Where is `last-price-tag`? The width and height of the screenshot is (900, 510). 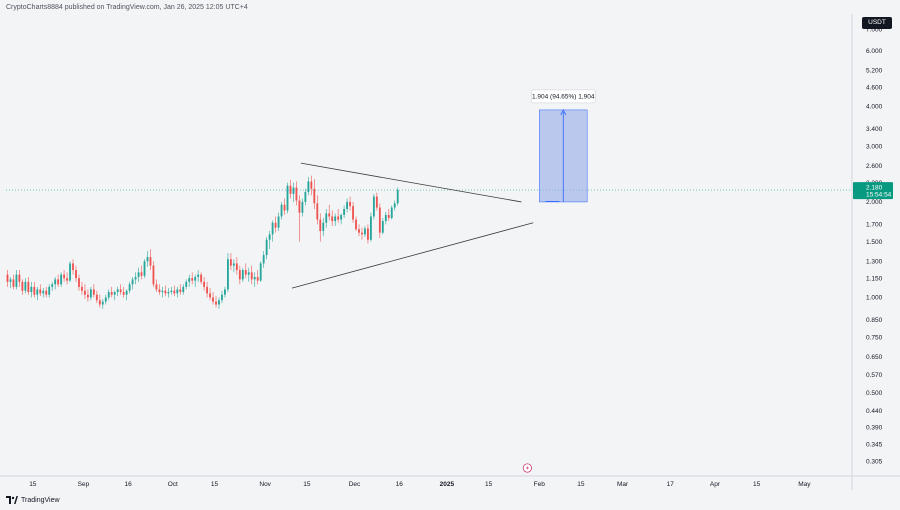 last-price-tag is located at coordinates (873, 191).